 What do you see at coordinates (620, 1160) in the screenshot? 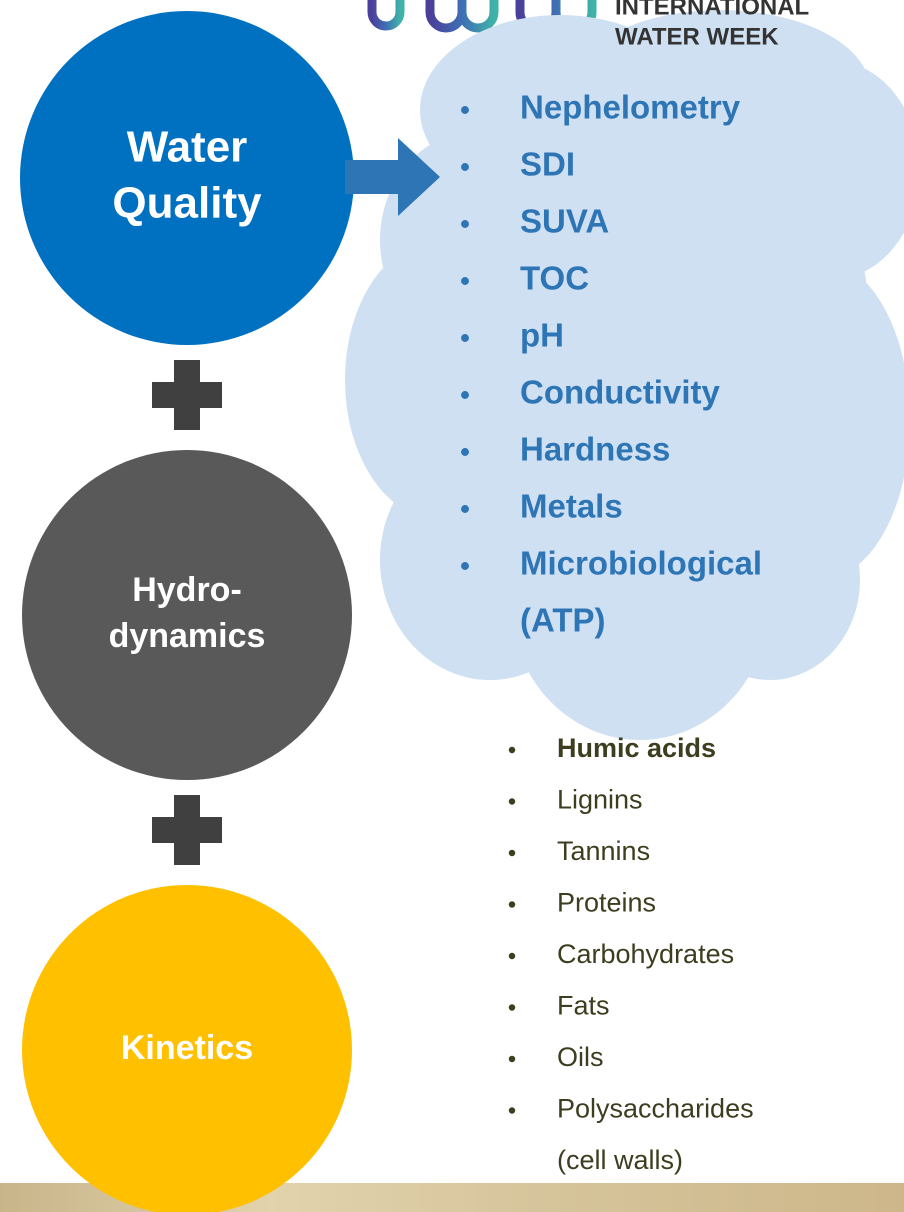
I see `list-item: (cell walls)` at bounding box center [620, 1160].